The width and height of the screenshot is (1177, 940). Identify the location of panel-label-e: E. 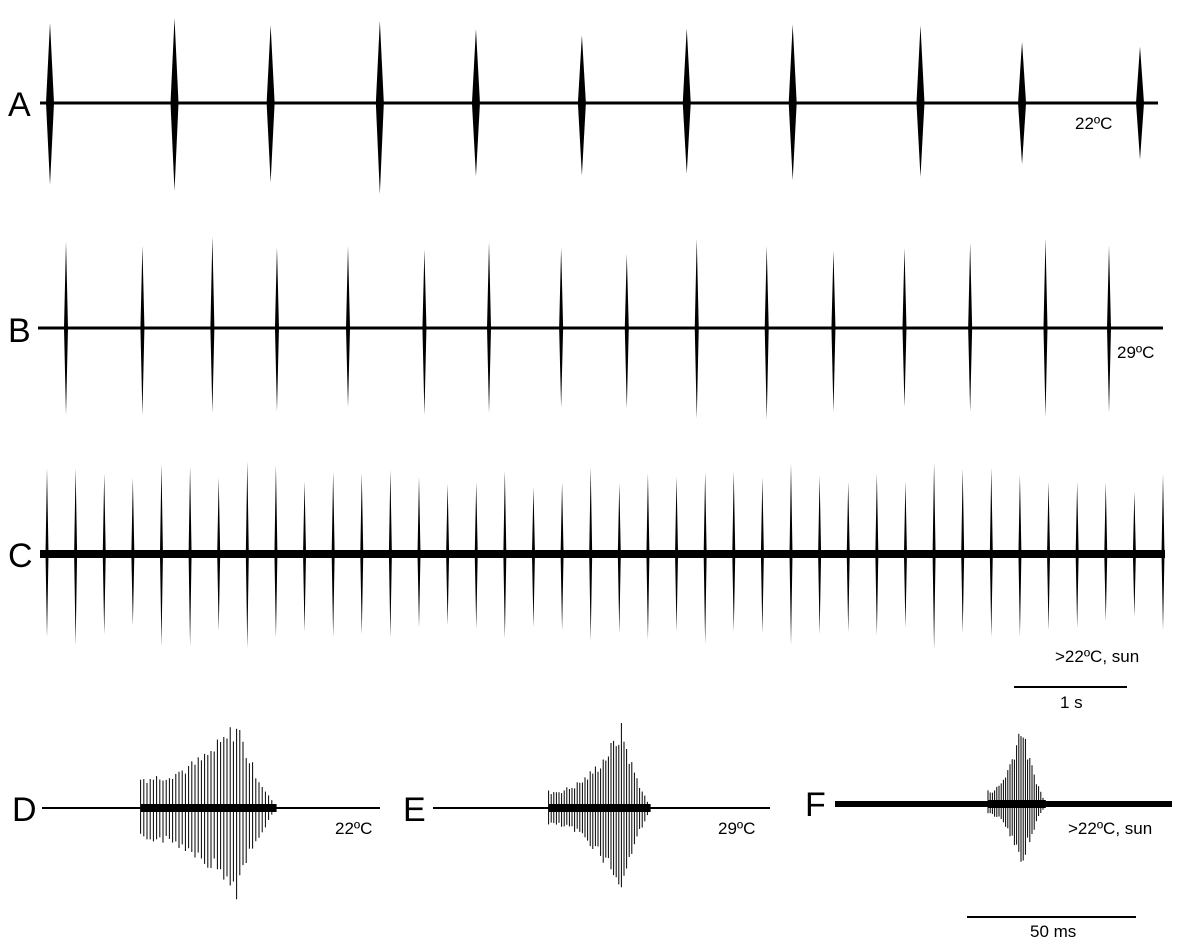
(414, 810).